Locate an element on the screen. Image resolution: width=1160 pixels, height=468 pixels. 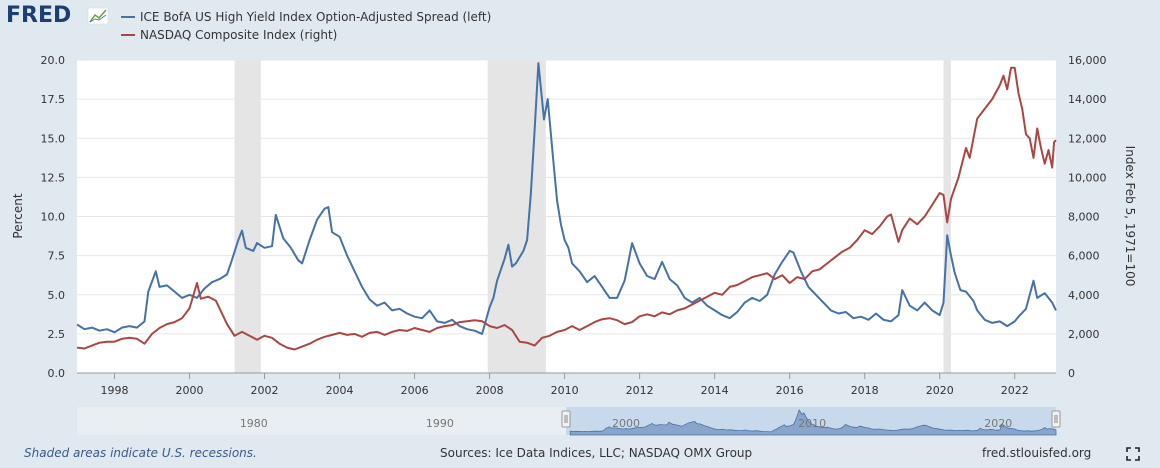
right-tick-label: 2,000 is located at coordinates (1084, 334).